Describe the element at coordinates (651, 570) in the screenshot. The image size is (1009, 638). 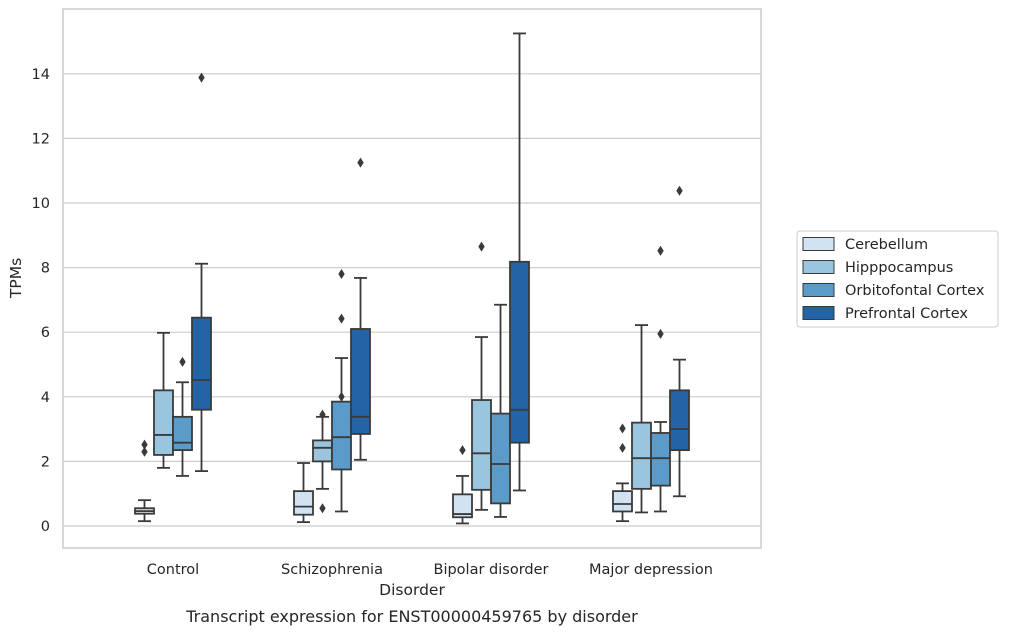
I see `x-tick-label: Major depression` at that location.